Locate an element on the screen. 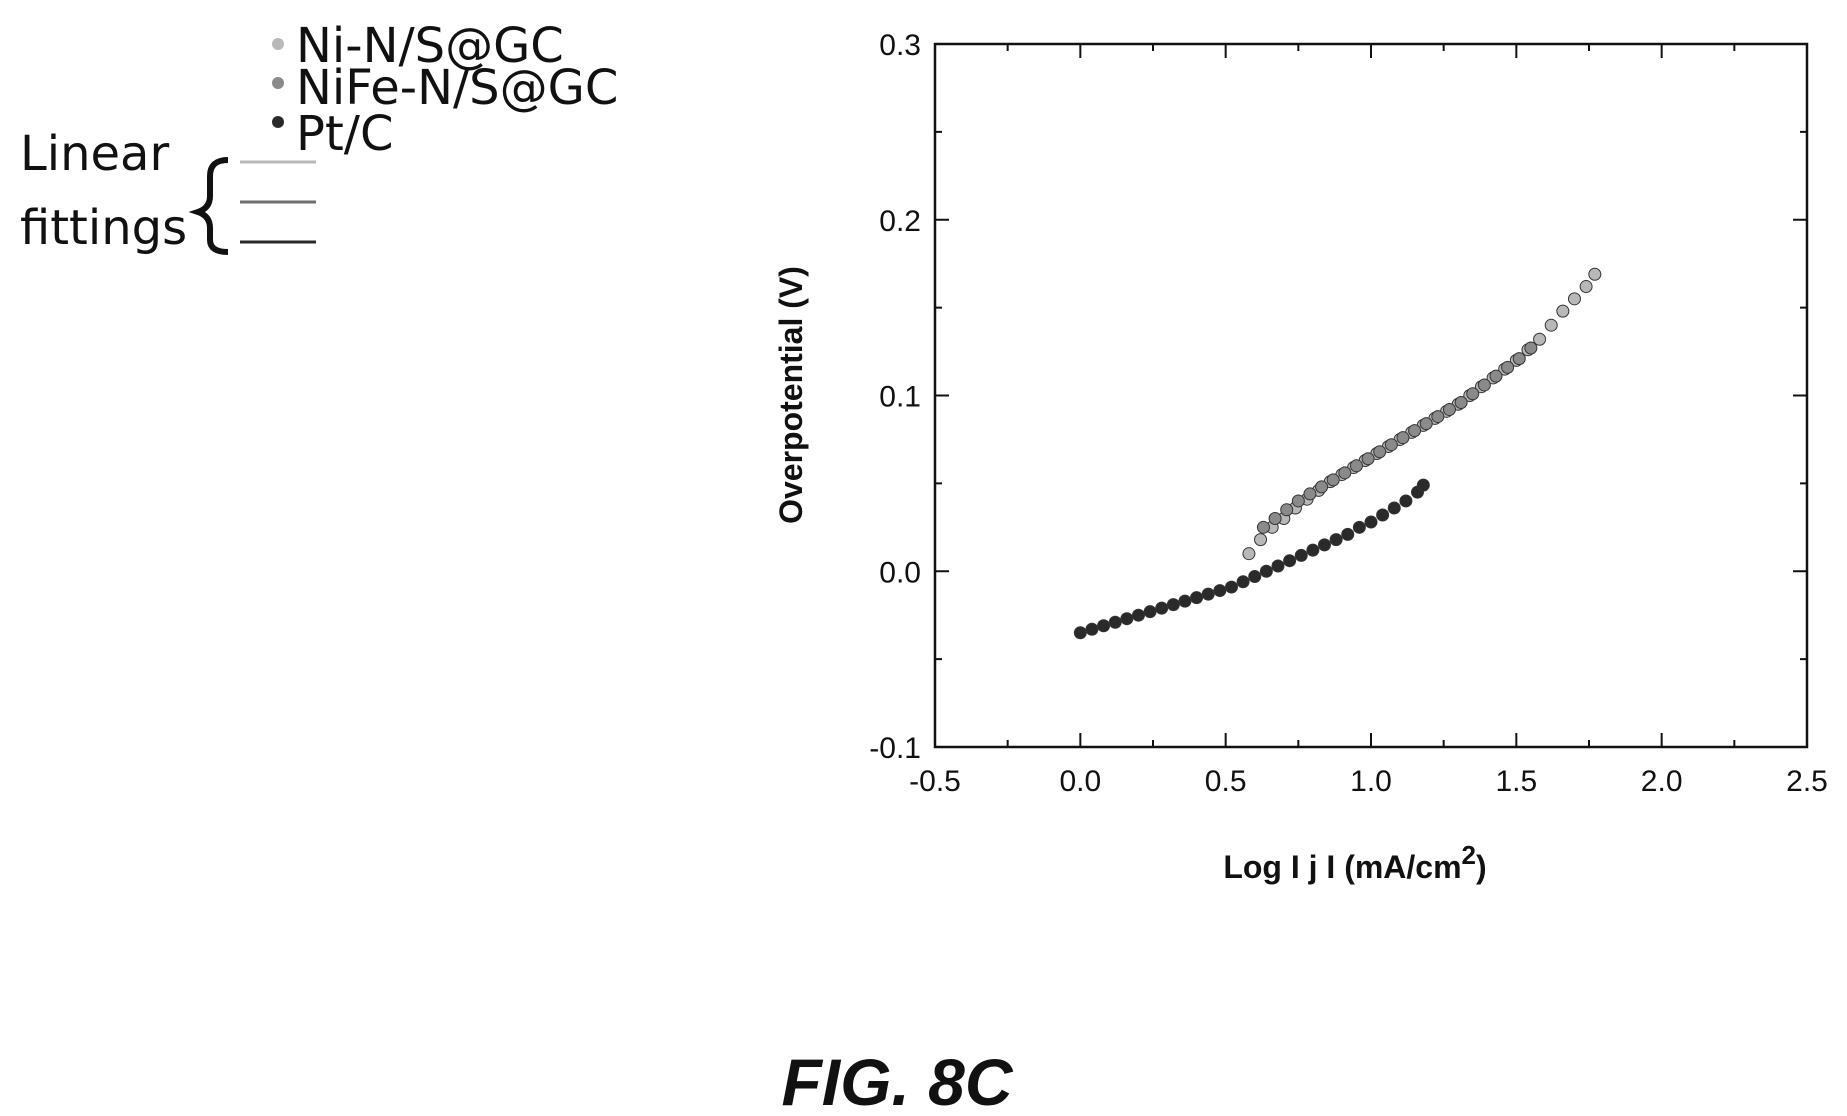 This screenshot has width=1847, height=1116. fit-brace is located at coordinates (208, 206).